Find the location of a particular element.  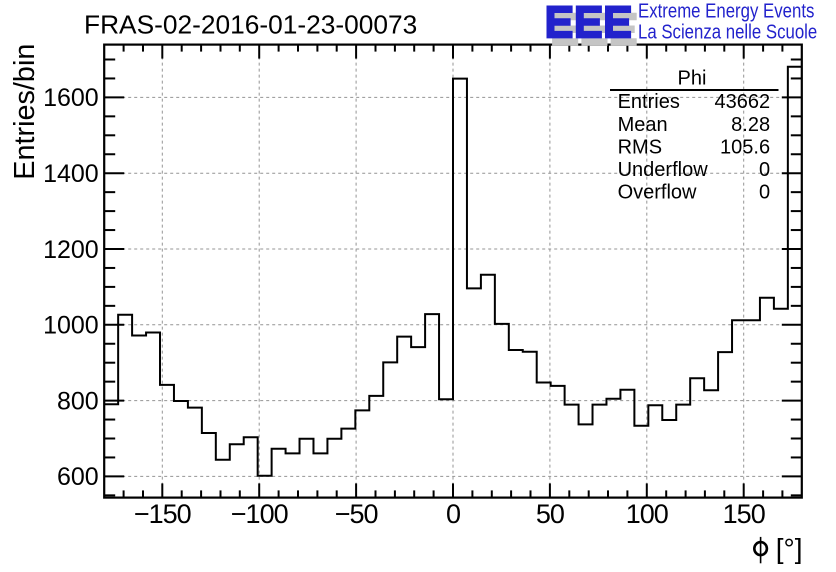

svg-text: Mean is located at coordinates (643, 125).